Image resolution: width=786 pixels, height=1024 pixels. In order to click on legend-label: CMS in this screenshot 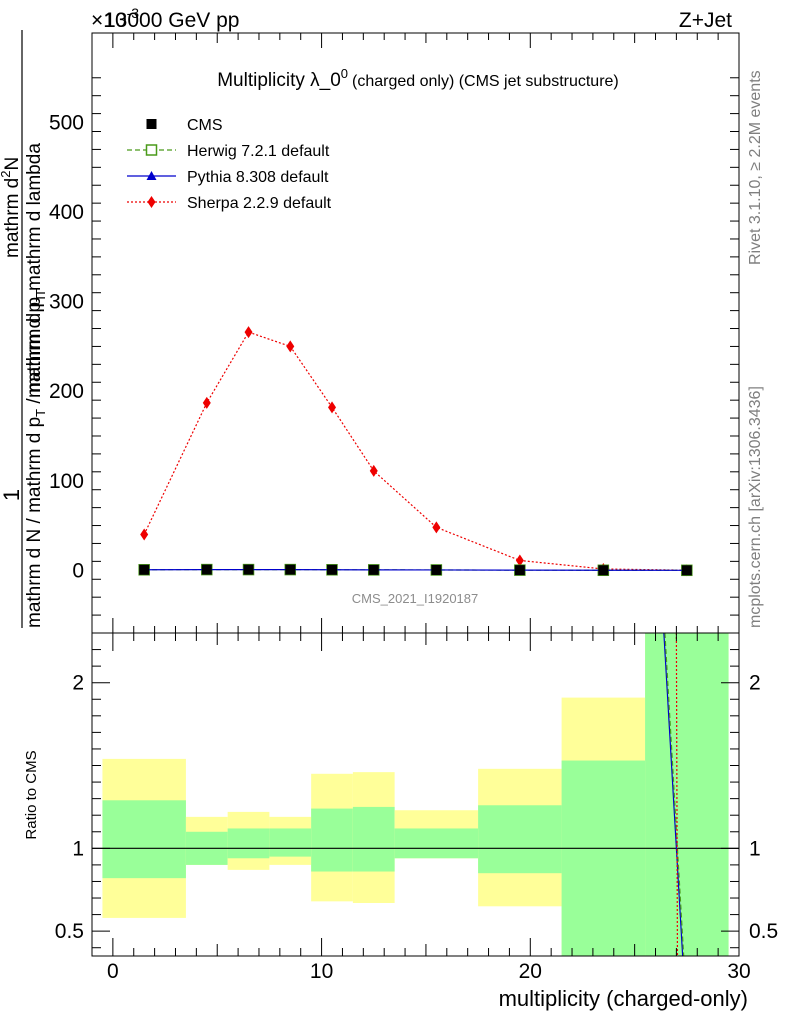, I will do `click(205, 125)`.